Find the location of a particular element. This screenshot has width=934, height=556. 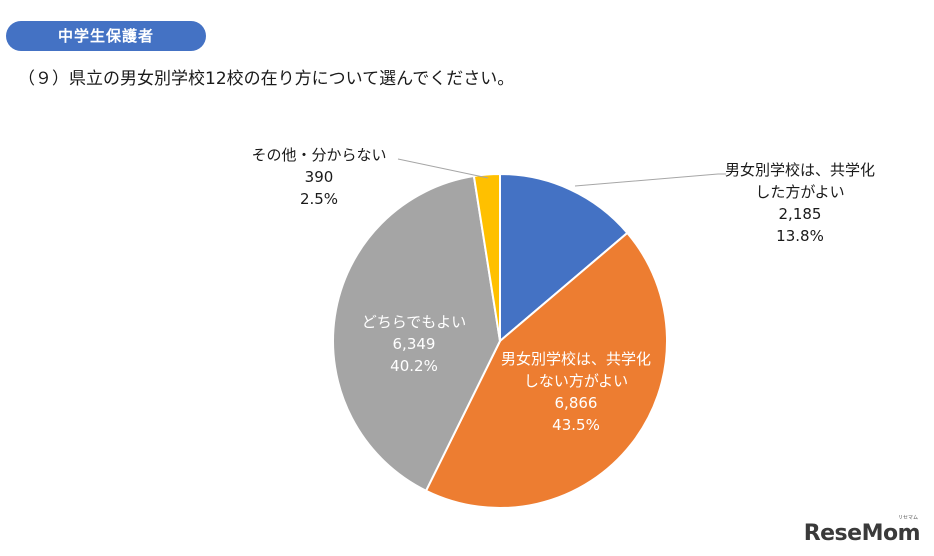

pie-slice-either-ok is located at coordinates (416, 333).